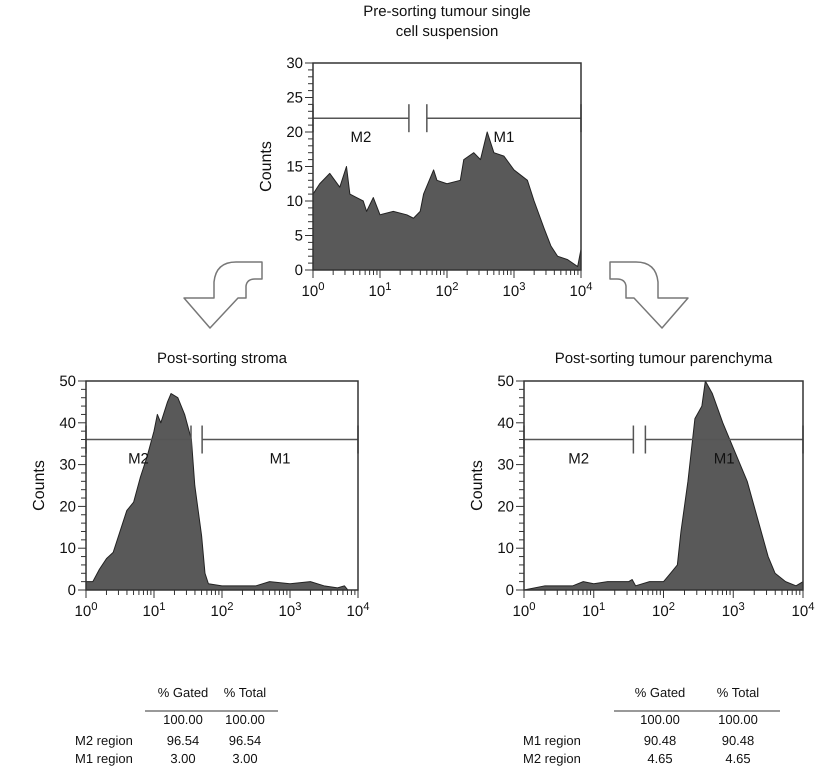  Describe the element at coordinates (294, 98) in the screenshot. I see `y-tick-label: 25` at that location.